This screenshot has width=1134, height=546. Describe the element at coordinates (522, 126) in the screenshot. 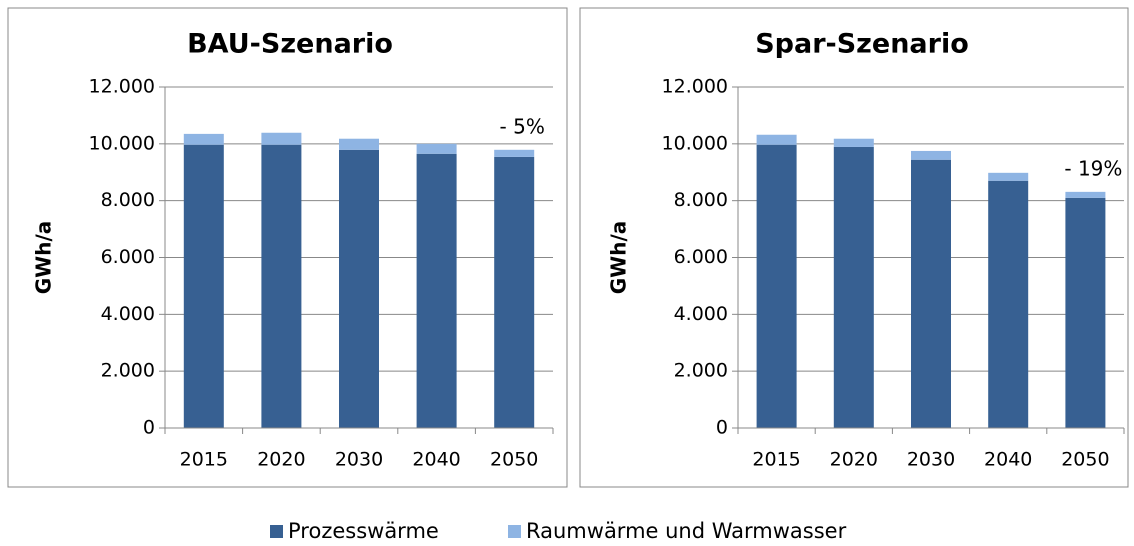

I see `annotation: - 5%` at that location.